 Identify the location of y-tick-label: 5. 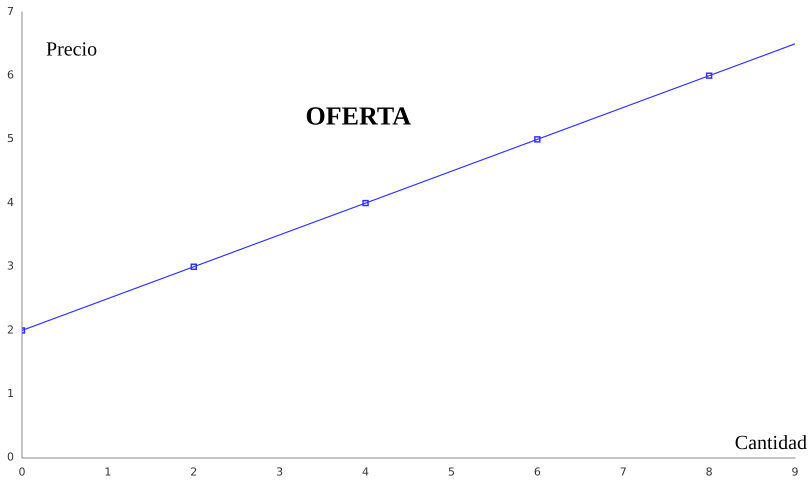
(10, 139).